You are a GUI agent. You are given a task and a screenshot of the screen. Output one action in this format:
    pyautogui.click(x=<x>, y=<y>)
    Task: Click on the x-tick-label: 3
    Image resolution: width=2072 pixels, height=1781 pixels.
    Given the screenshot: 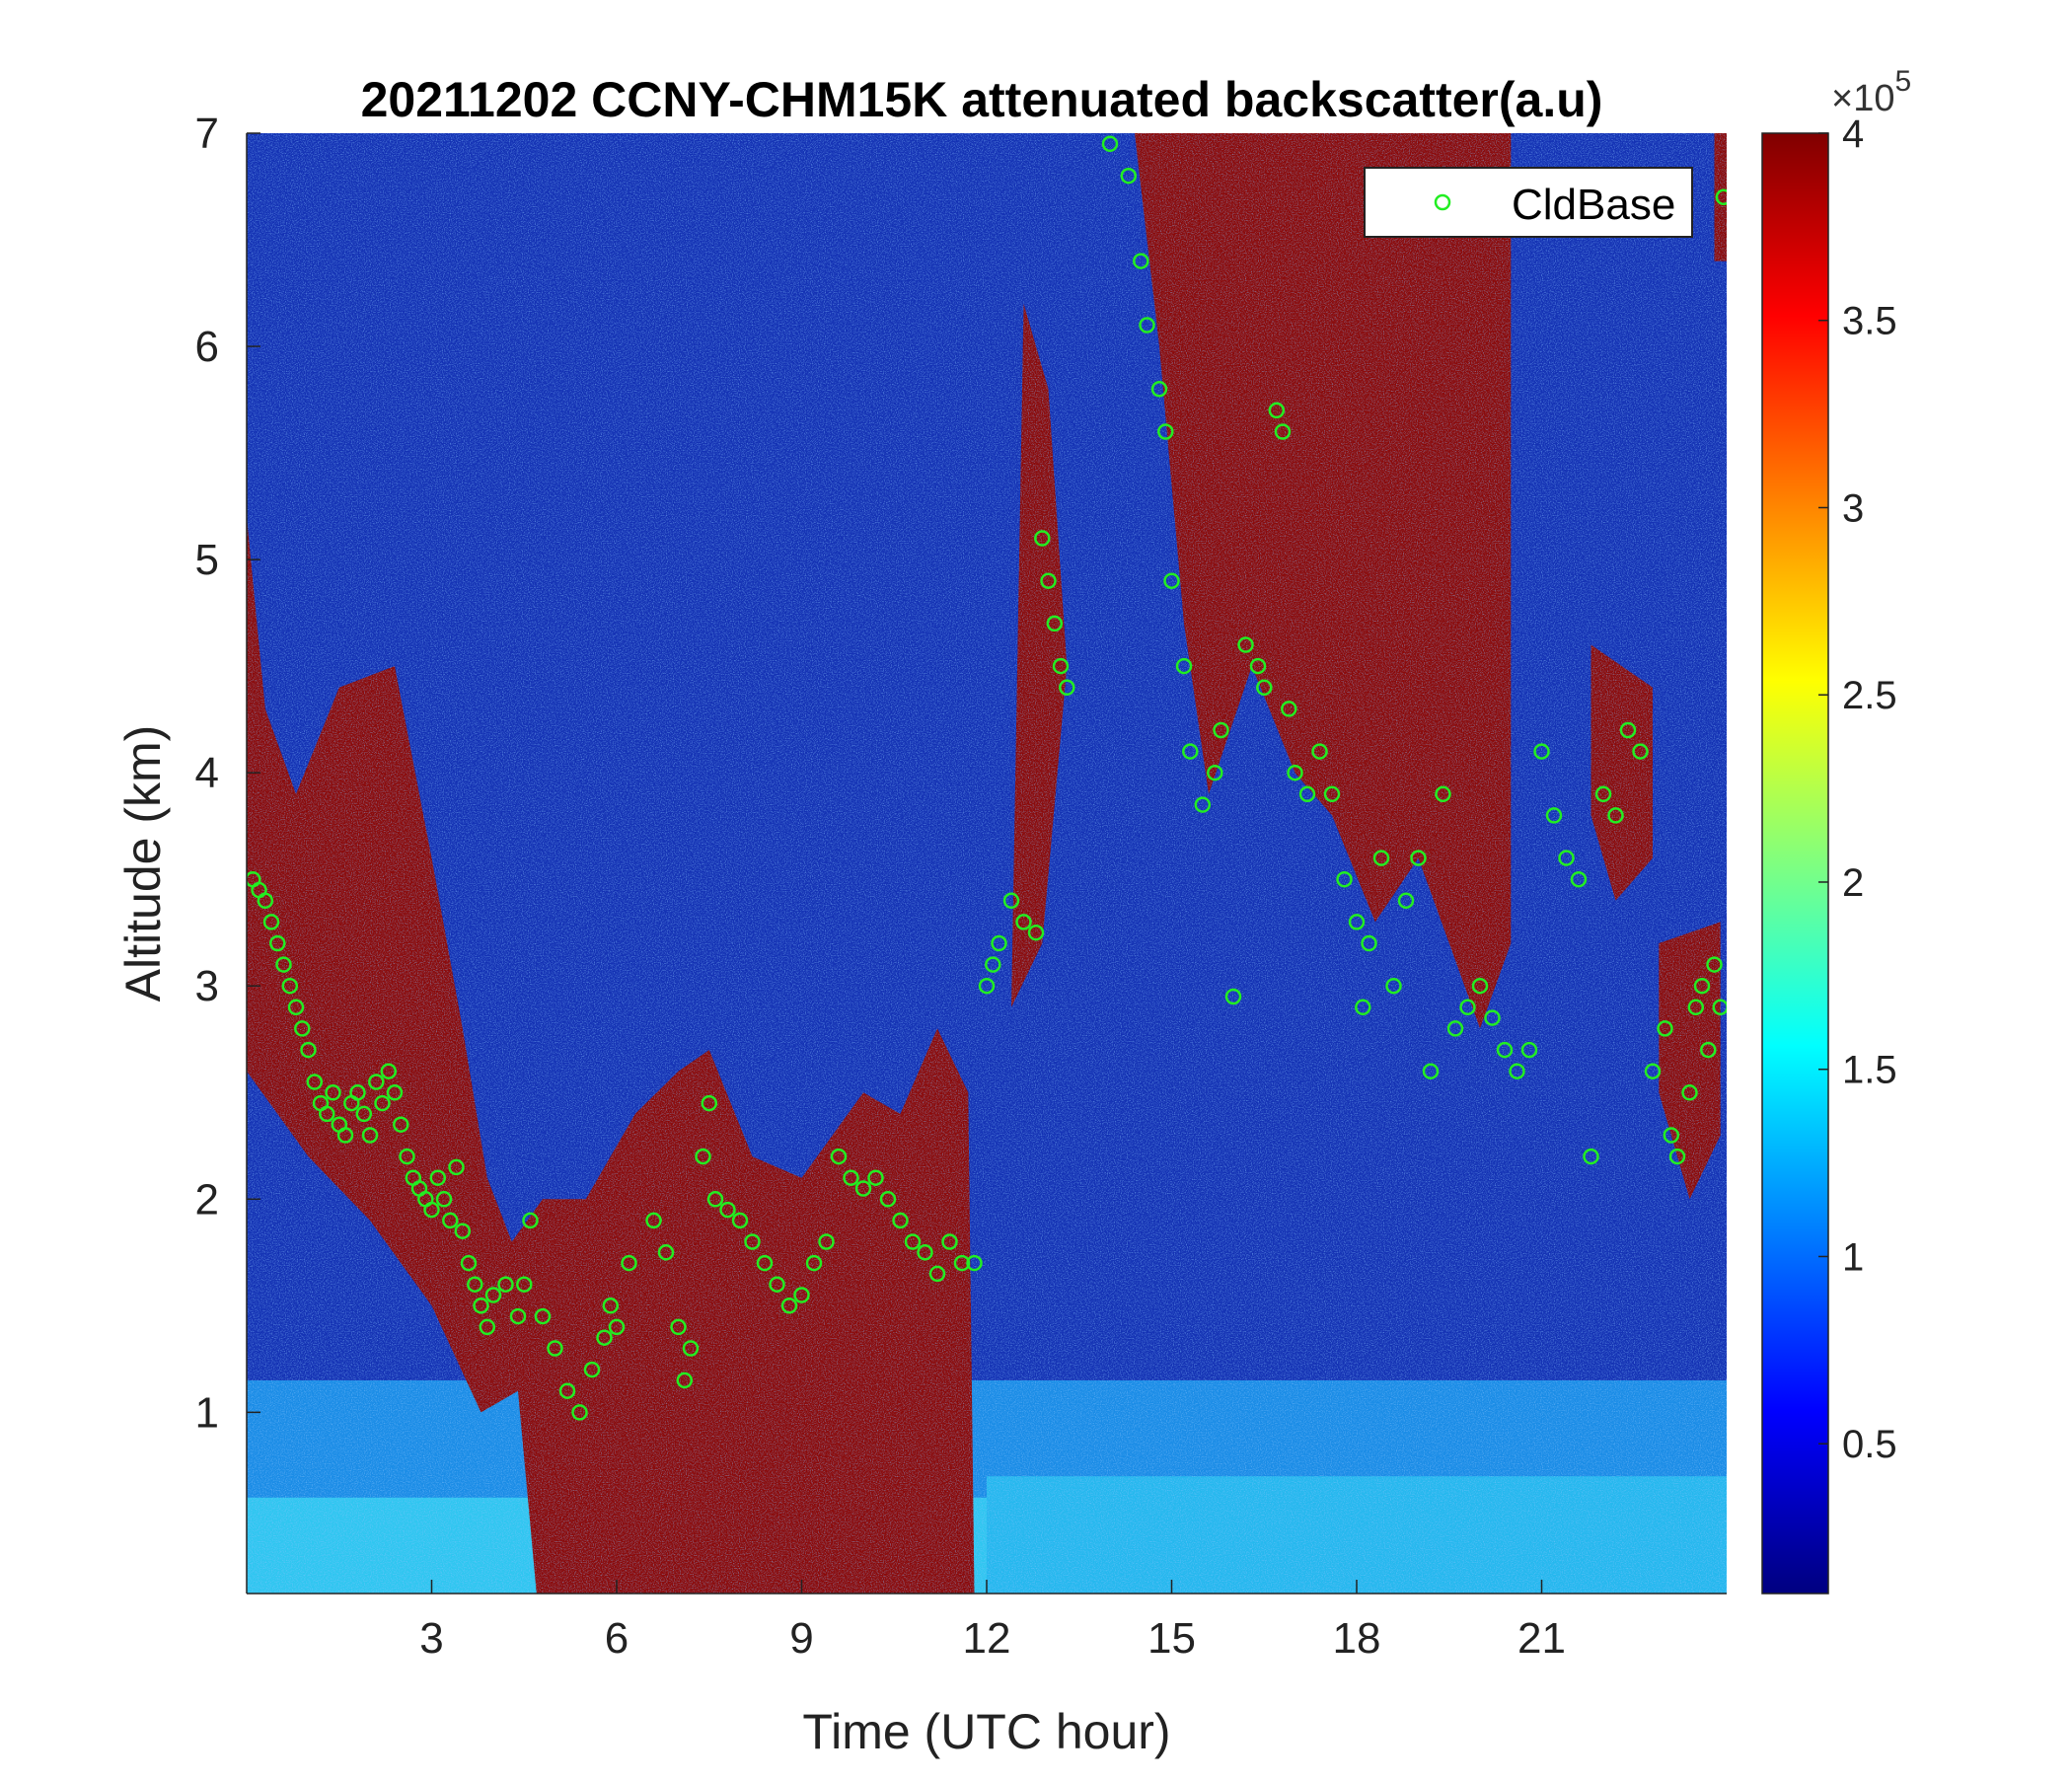 What is the action you would take?
    pyautogui.click(x=431, y=1639)
    